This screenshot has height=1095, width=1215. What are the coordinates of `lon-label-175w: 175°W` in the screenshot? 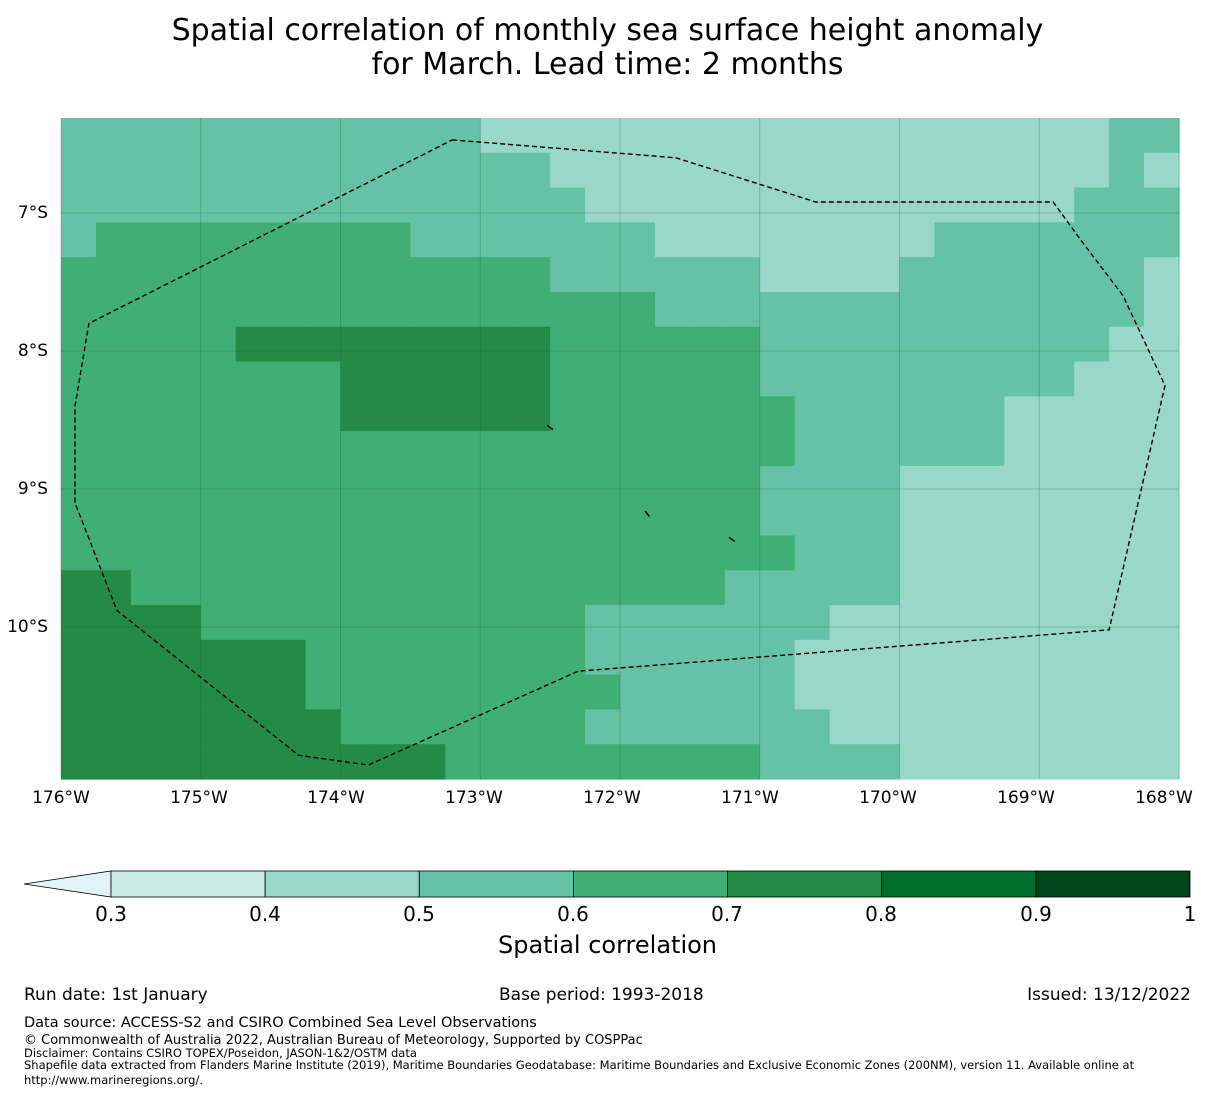 It's located at (199, 798).